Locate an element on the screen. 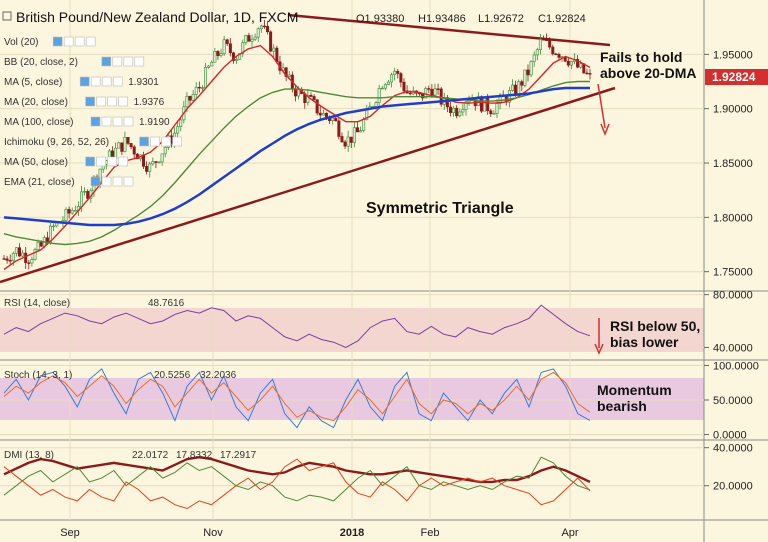 The height and width of the screenshot is (542, 768). y-tick-label: 40.0000 is located at coordinates (733, 348).